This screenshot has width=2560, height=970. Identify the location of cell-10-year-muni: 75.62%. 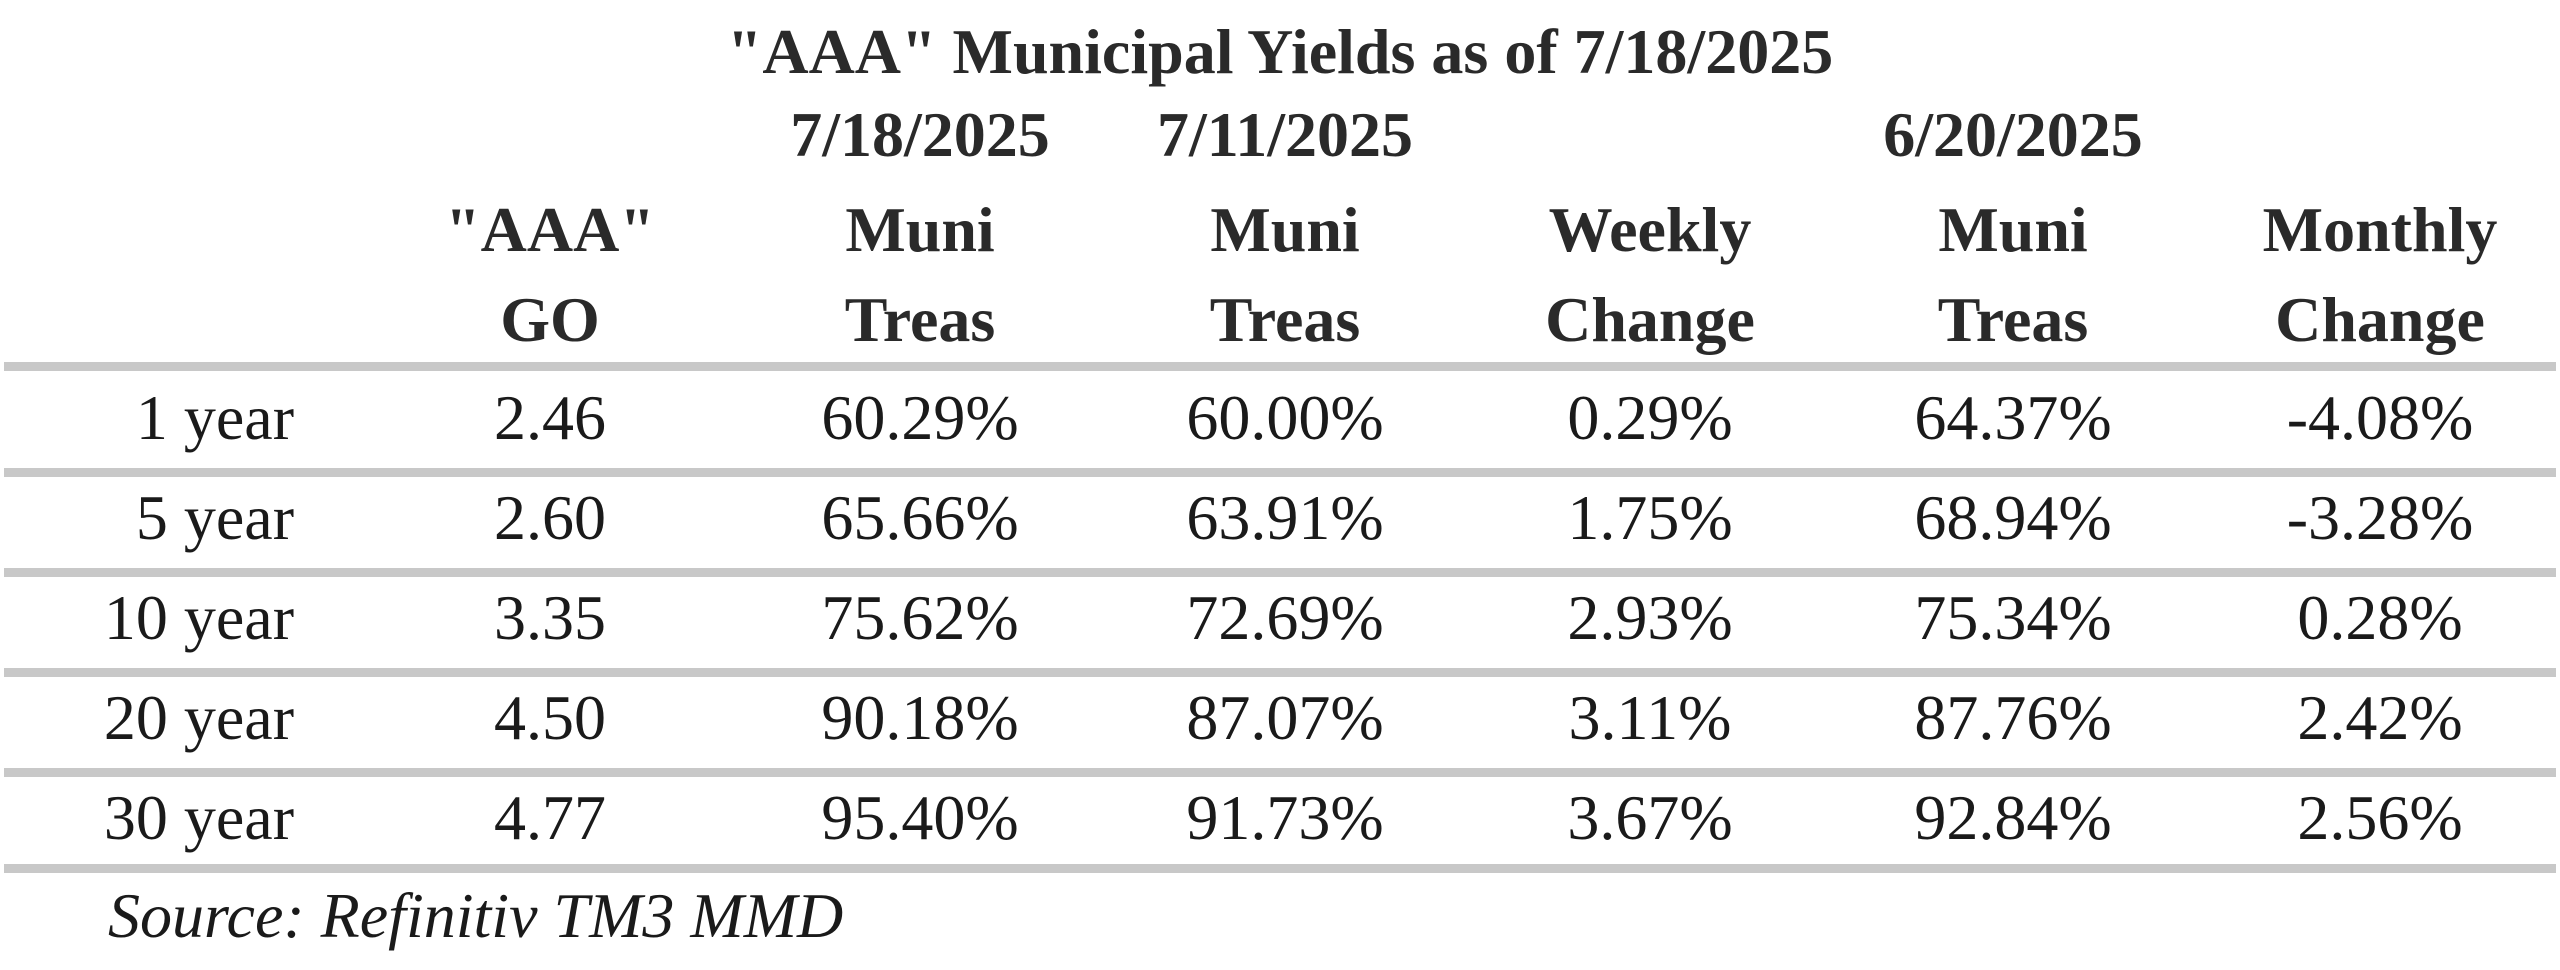
(920, 617).